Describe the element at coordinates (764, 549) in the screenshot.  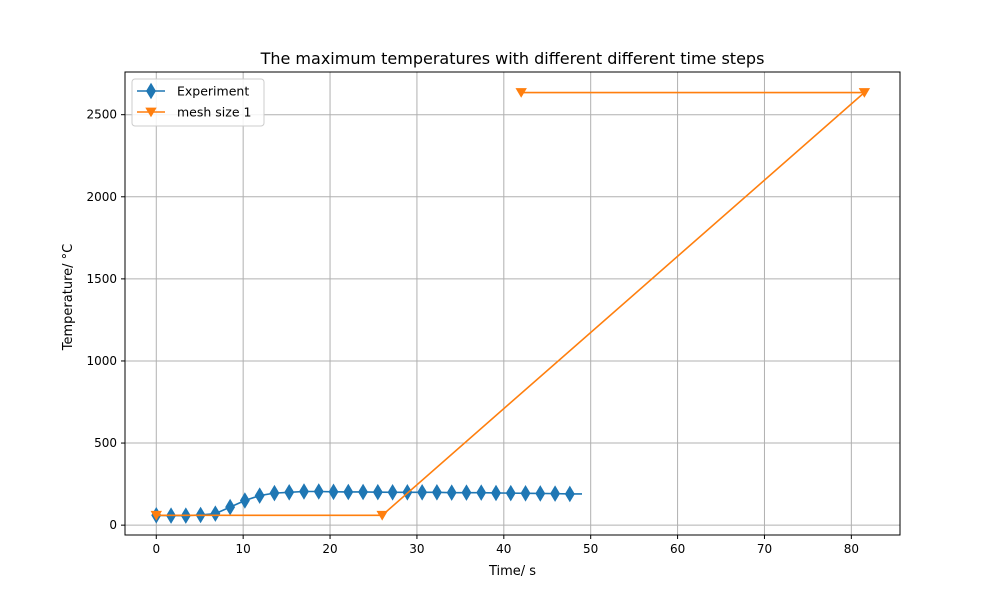
I see `x-tick-label: 70` at that location.